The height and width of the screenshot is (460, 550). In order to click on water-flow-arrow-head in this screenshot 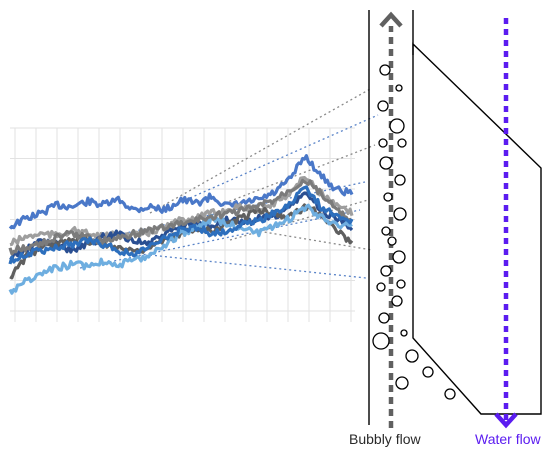, I will do `click(506, 420)`.